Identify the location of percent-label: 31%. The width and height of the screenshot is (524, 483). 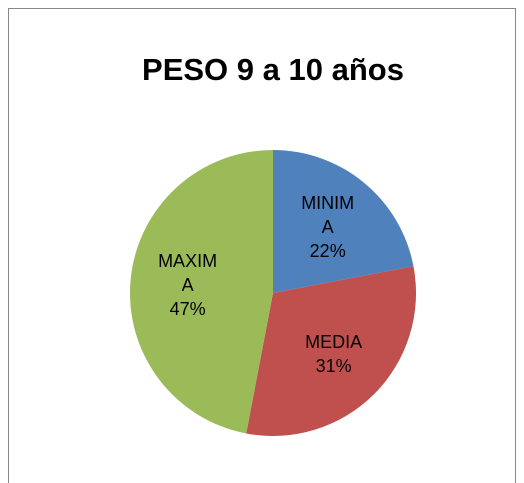
(333, 365).